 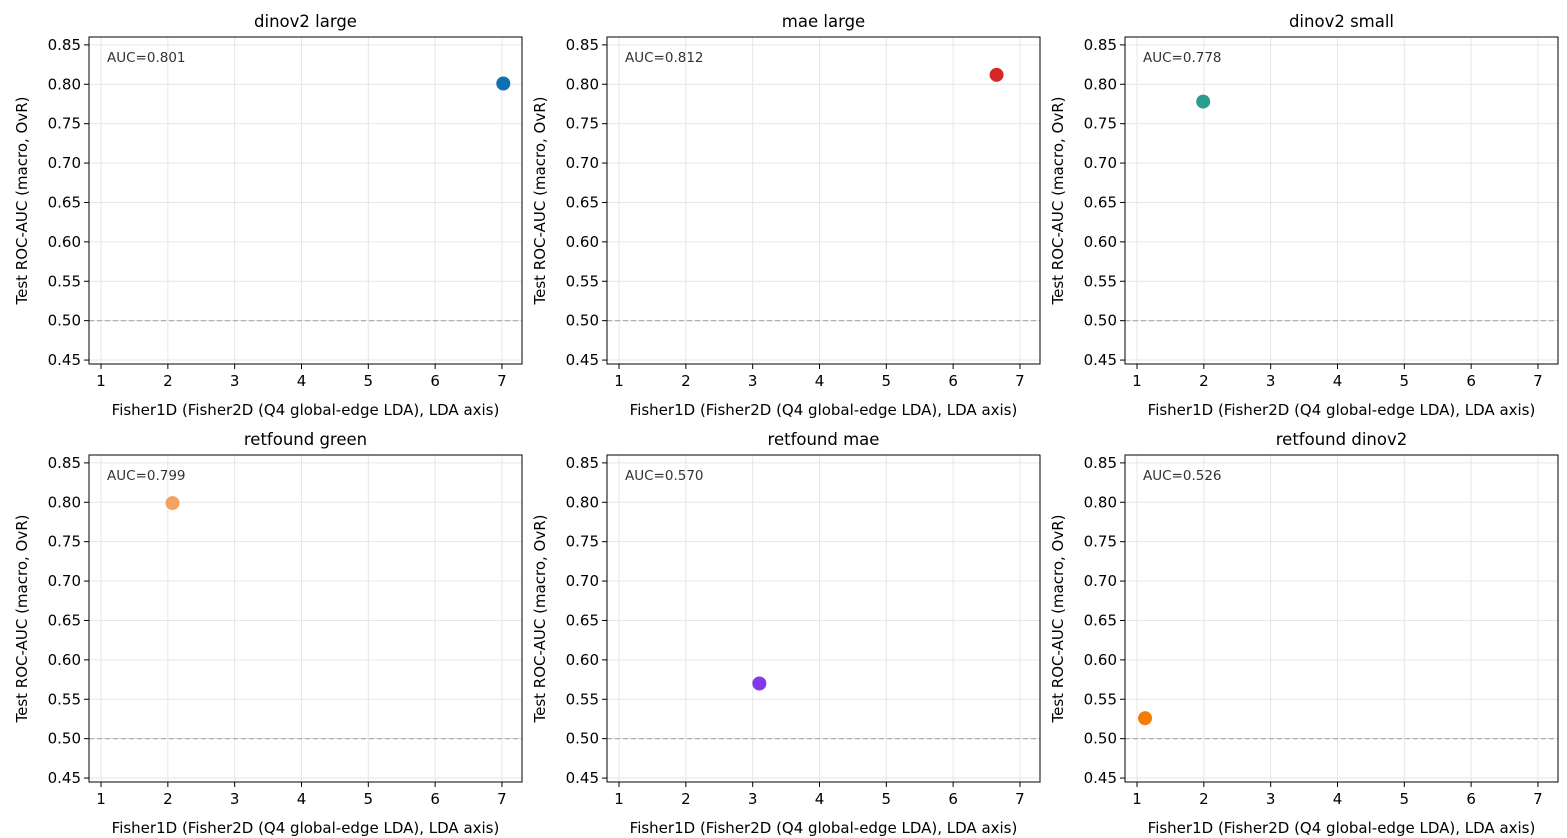 What do you see at coordinates (664, 58) in the screenshot?
I see `auc-annotation: AUC=0.812` at bounding box center [664, 58].